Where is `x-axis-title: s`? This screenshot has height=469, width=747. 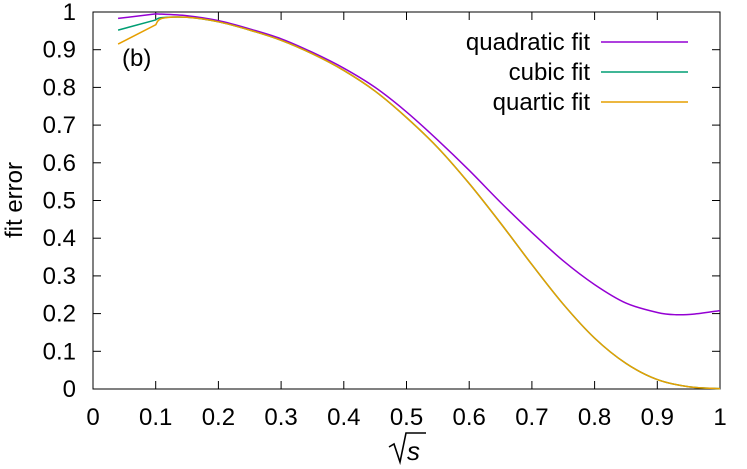
x-axis-title: s is located at coordinates (407, 449).